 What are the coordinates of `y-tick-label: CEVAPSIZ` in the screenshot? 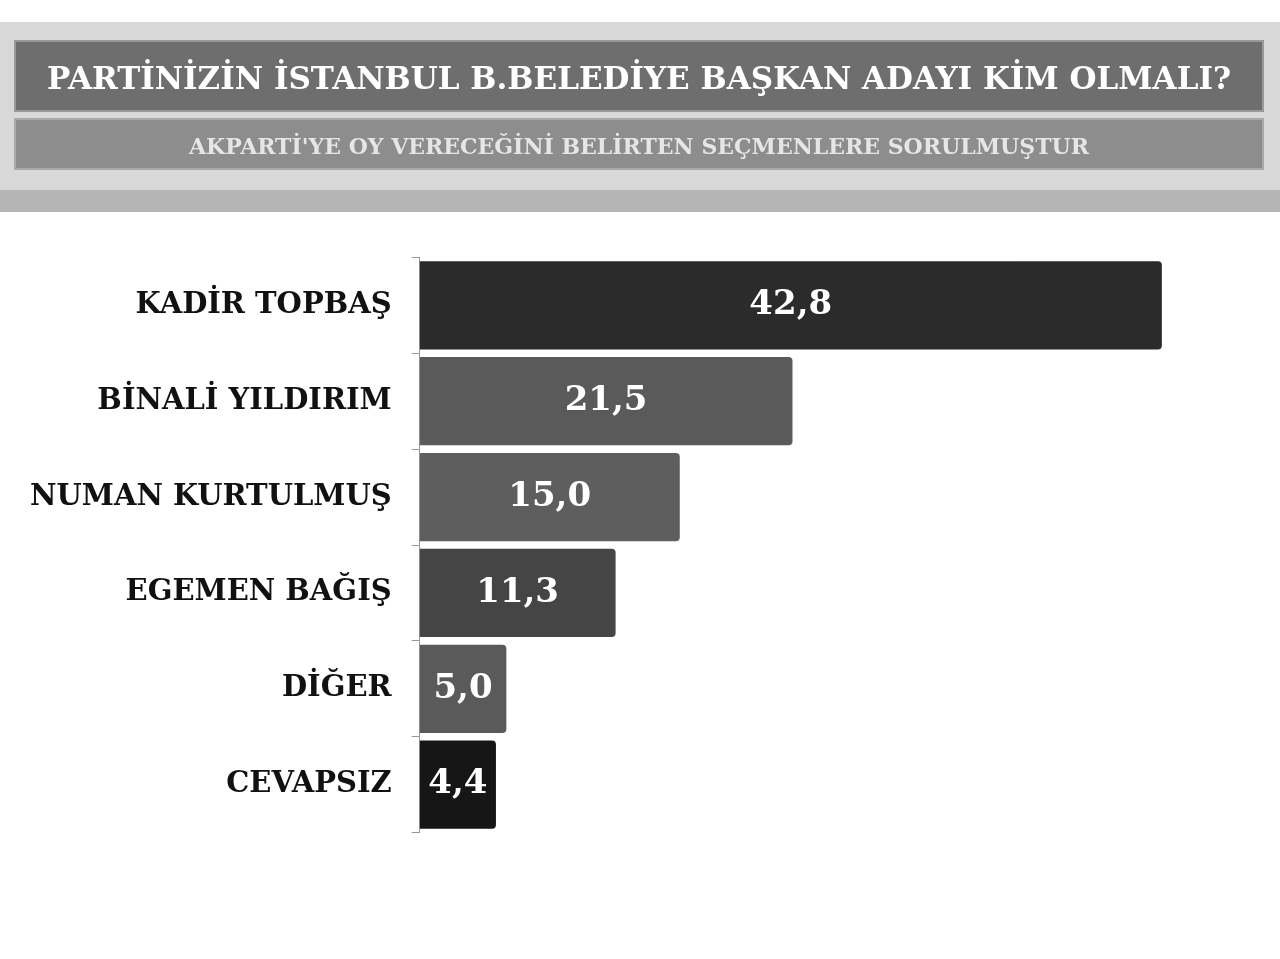 It's located at (309, 782).